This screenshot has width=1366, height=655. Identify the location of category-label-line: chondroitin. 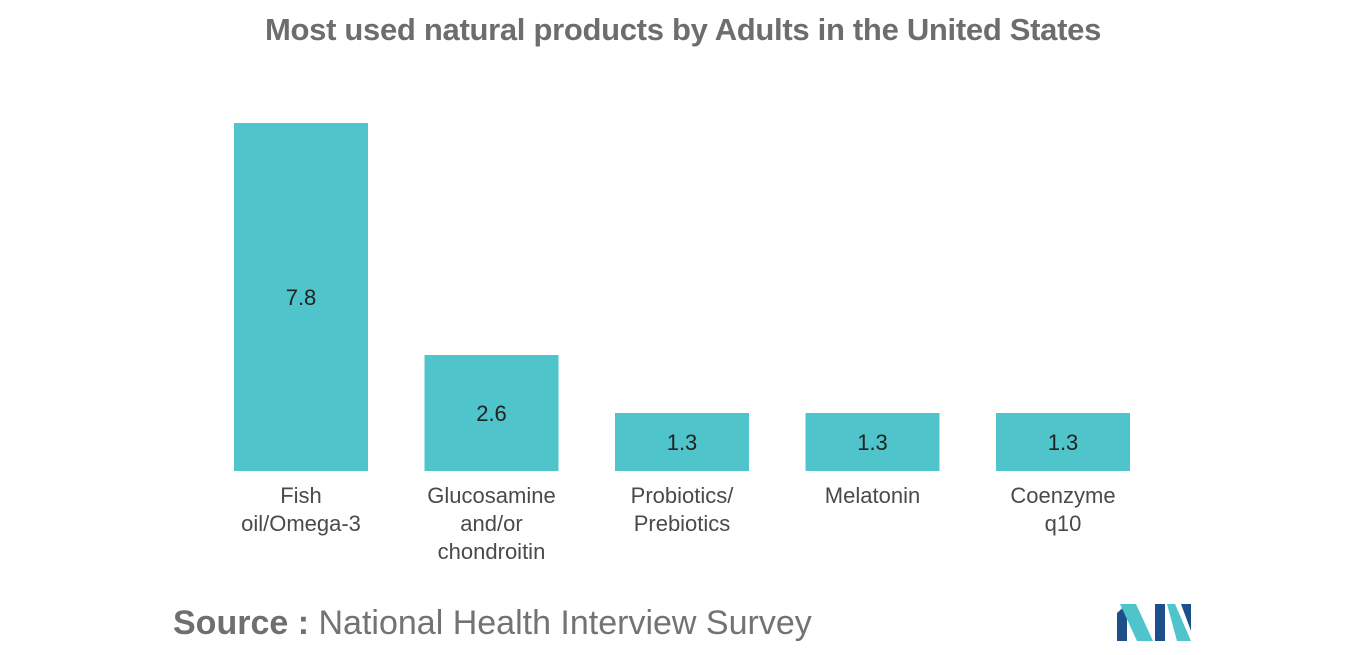
(492, 551).